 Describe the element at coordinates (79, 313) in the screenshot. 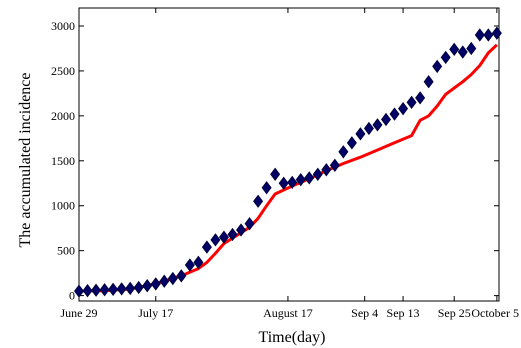

I see `x-tick-label: June 29` at that location.